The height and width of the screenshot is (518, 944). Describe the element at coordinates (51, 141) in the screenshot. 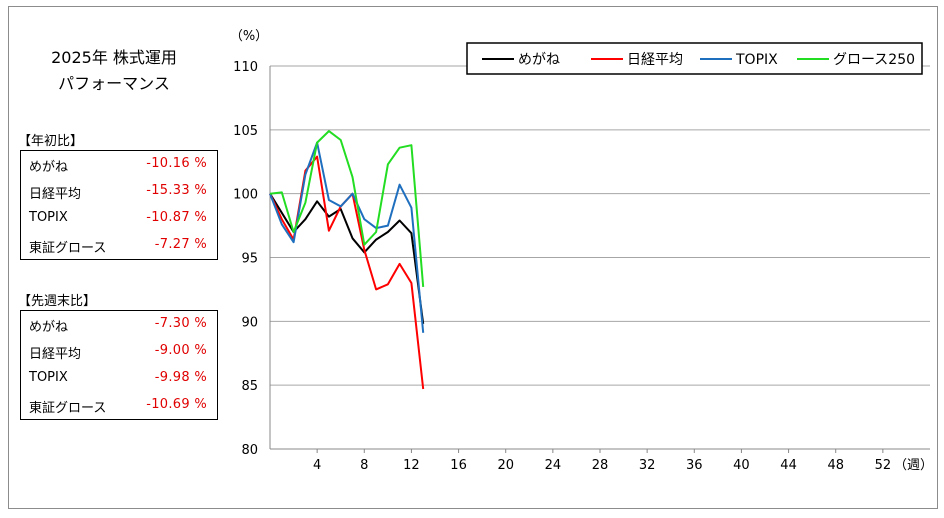

I see `ytd-section-label: 【年初比】` at that location.